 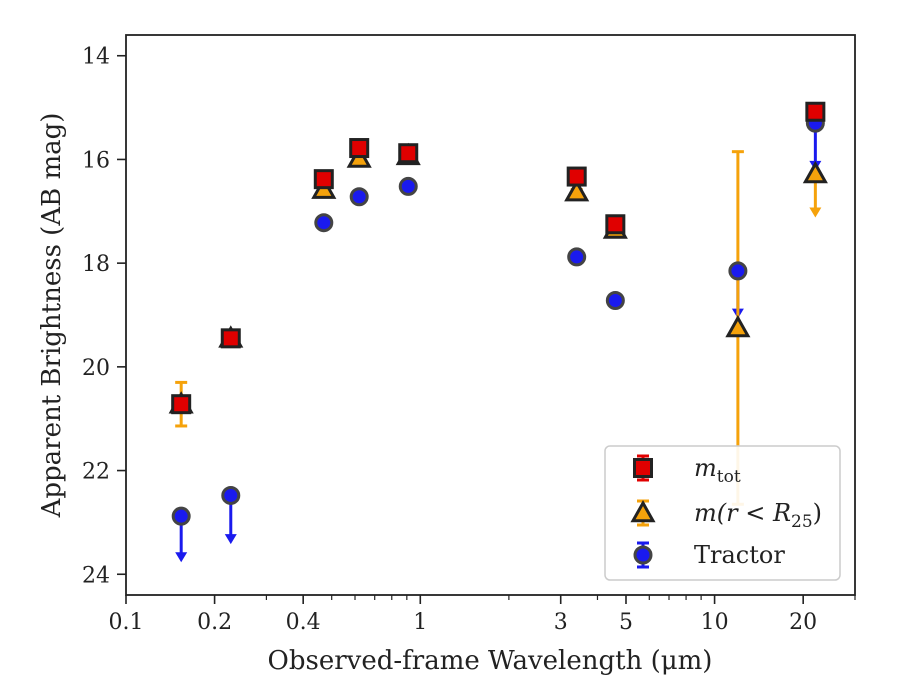 What do you see at coordinates (643, 511) in the screenshot?
I see `legend-marker-triangle` at bounding box center [643, 511].